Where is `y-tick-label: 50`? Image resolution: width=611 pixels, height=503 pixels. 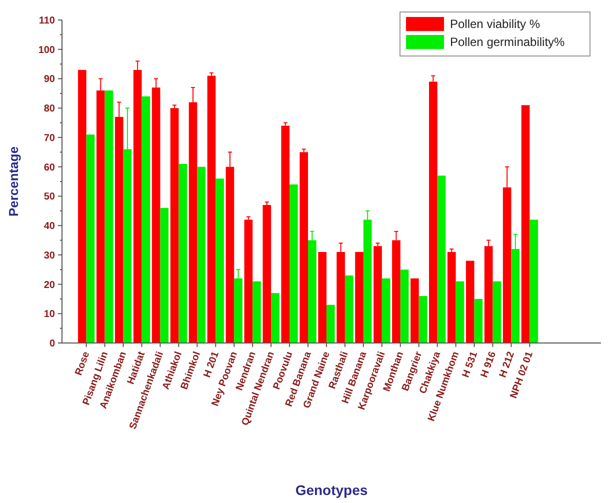
y-tick-label: 50 is located at coordinates (50, 197).